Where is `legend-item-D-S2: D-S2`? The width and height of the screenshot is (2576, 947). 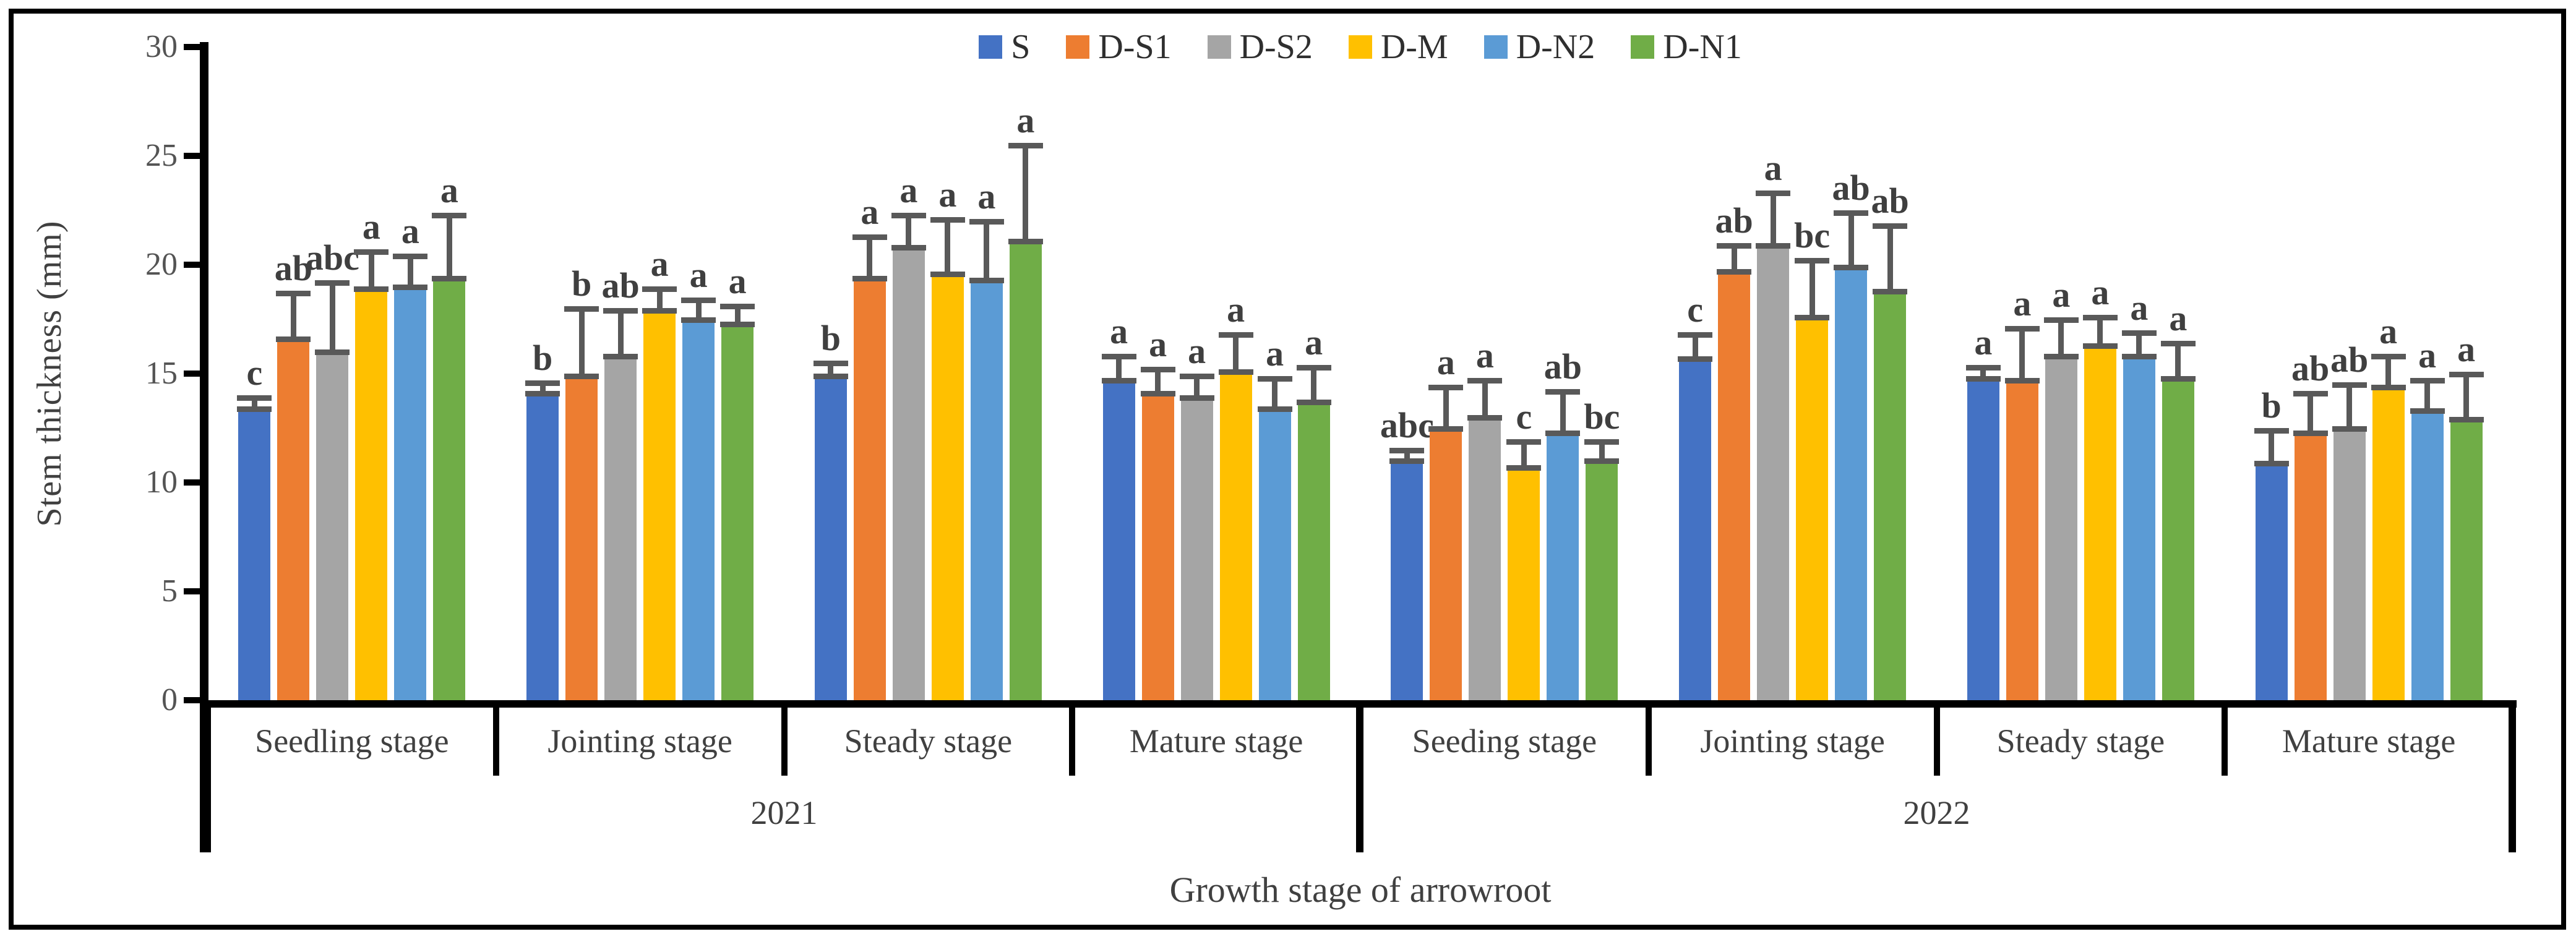 legend-item-D-S2: D-S2 is located at coordinates (1260, 47).